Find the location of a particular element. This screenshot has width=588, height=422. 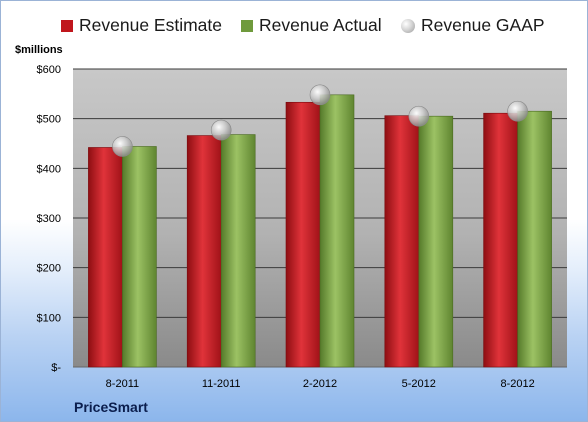

legend-swatch-actual is located at coordinates (247, 25).